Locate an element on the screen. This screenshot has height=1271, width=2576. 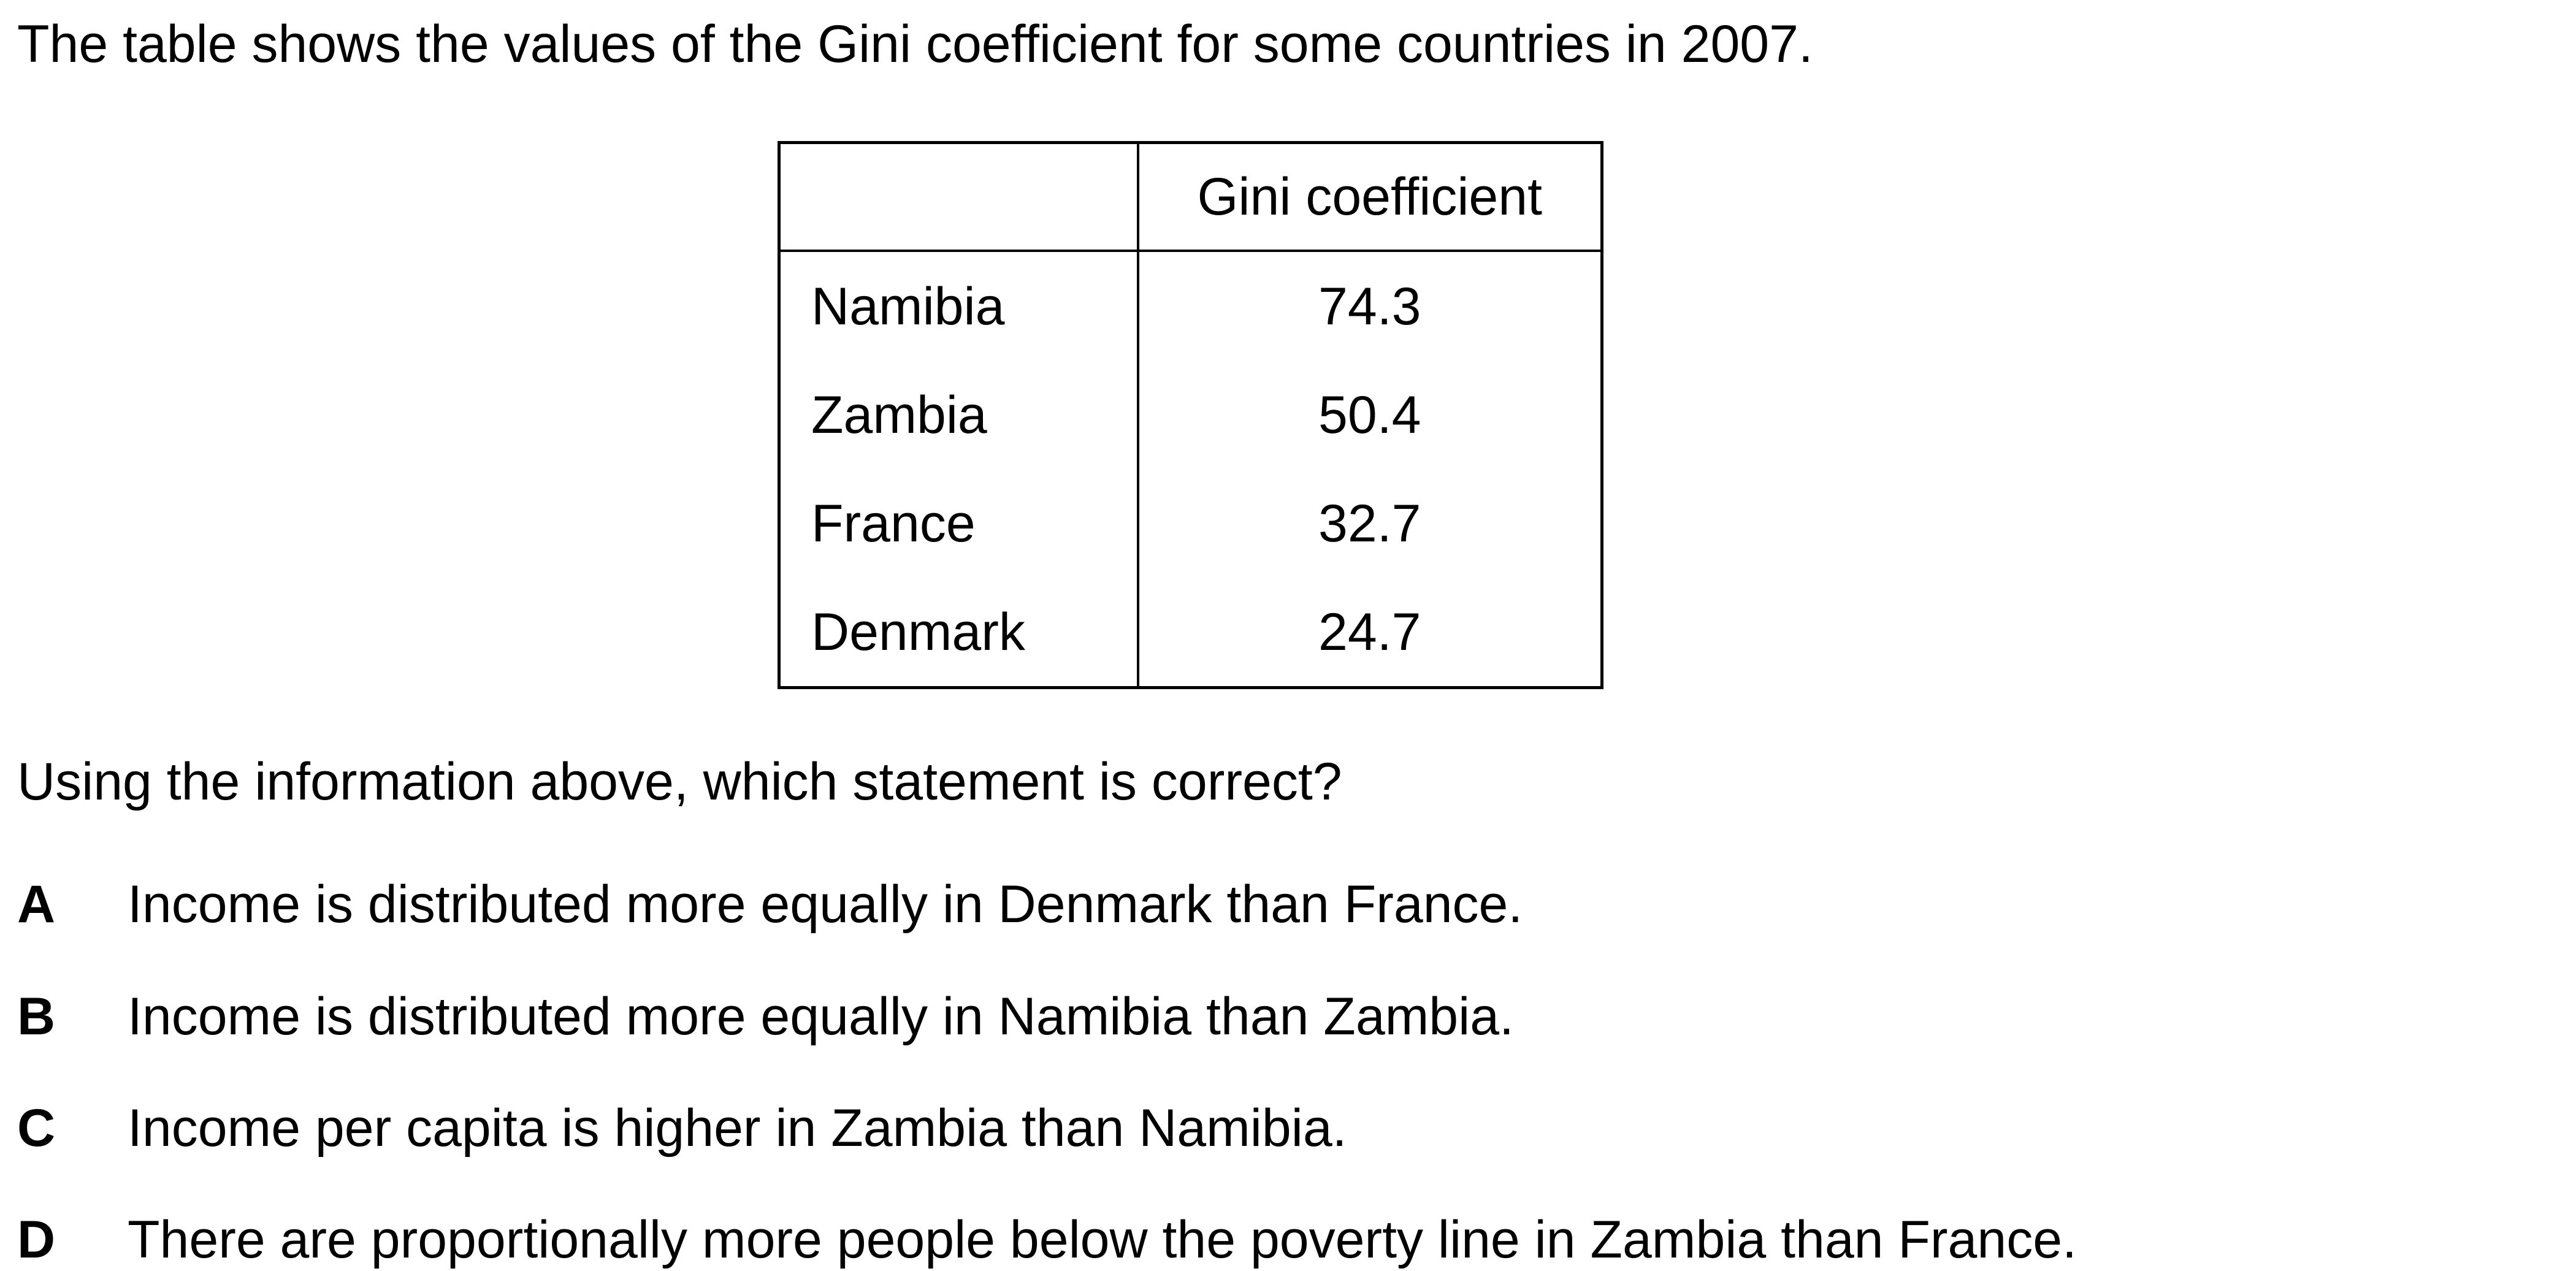
country-cell: Denmark is located at coordinates (959, 633).